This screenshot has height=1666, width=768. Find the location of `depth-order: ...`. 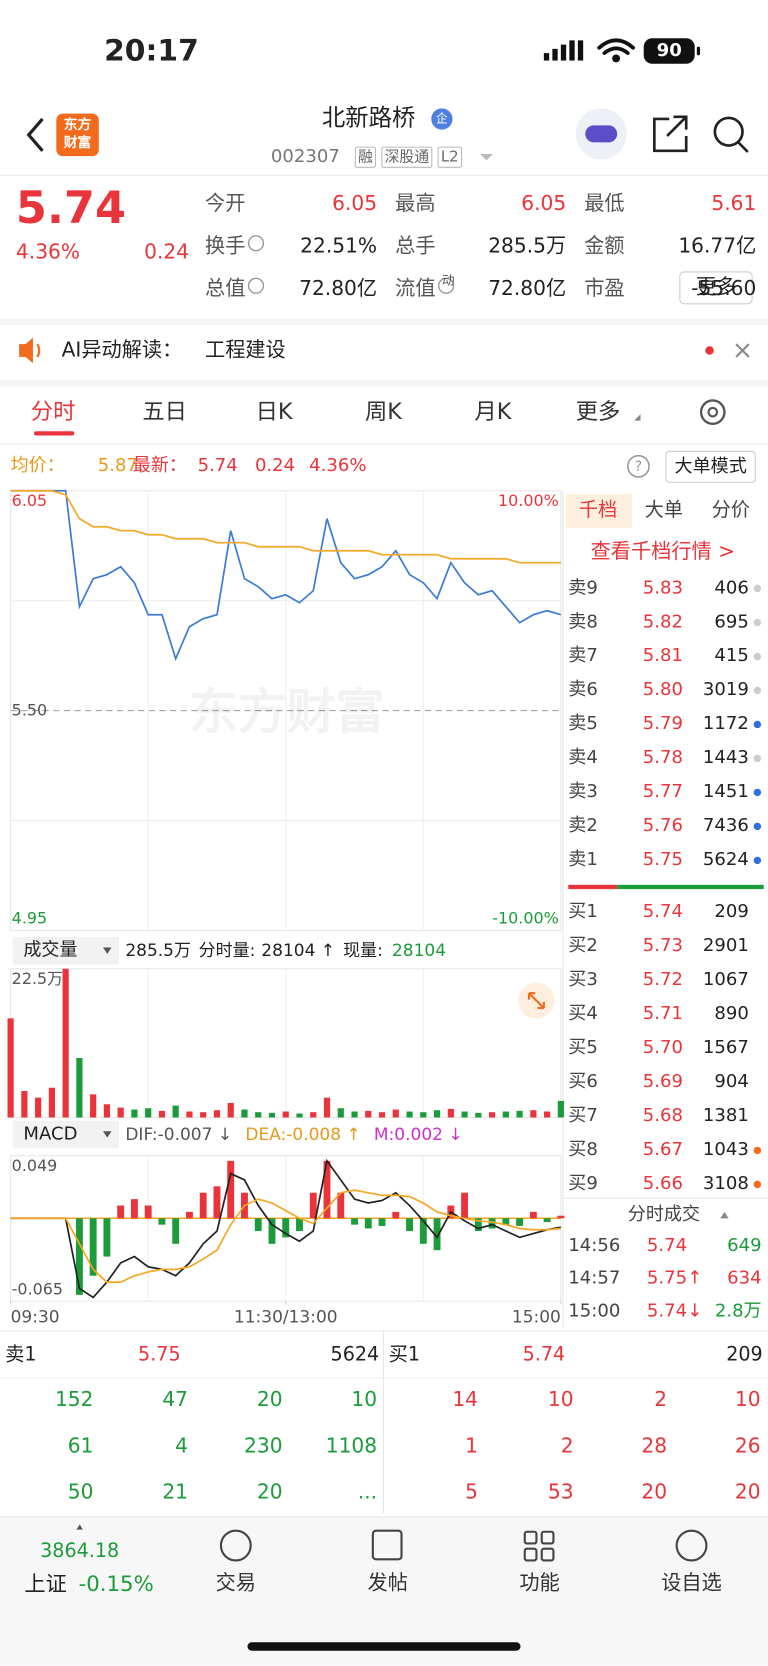

depth-order: ... is located at coordinates (367, 1492).